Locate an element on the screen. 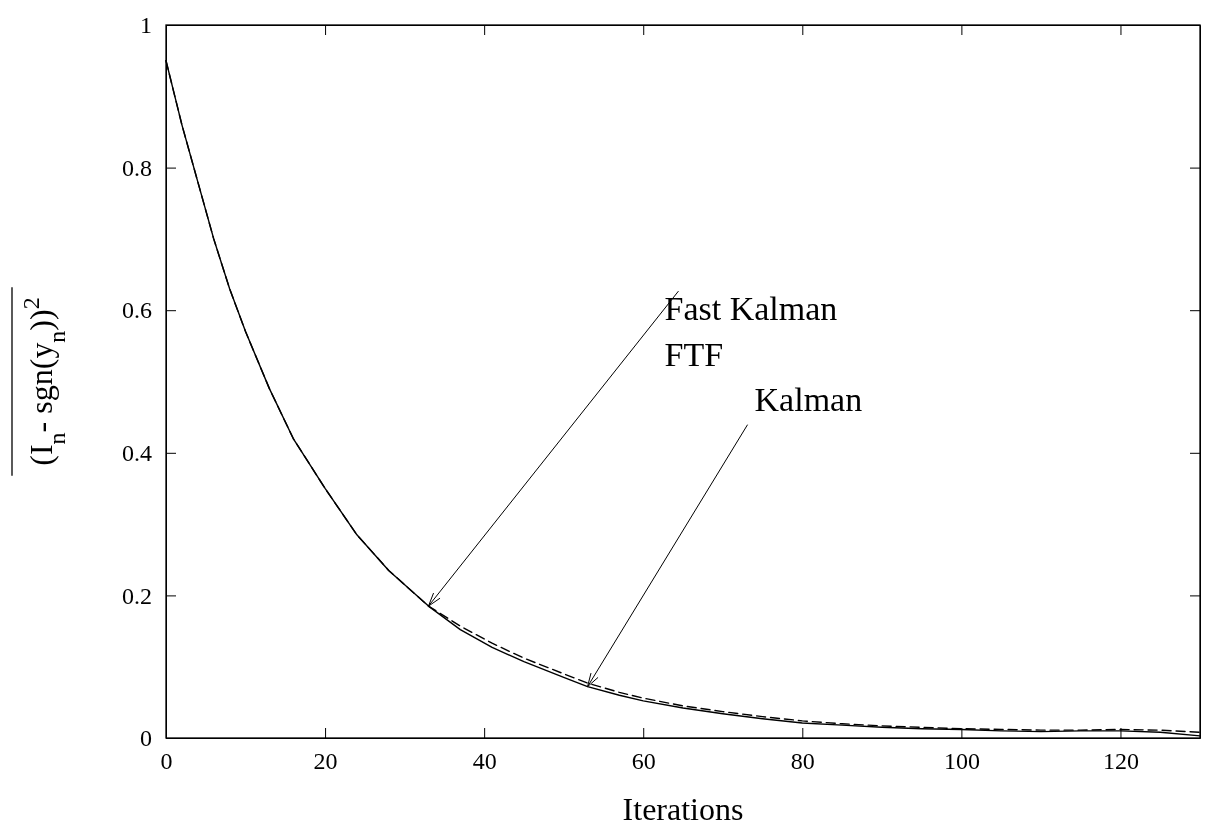 Image resolution: width=1212 pixels, height=838 pixels. x-tick-label: 60 is located at coordinates (643, 761).